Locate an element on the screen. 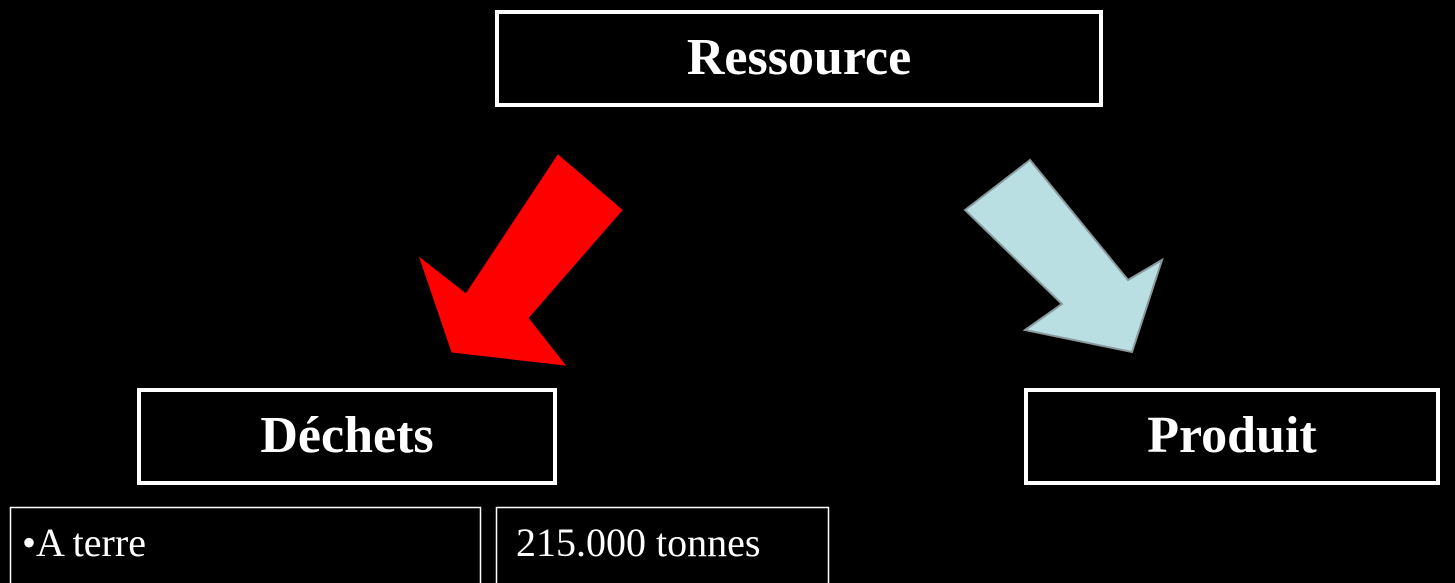 The image size is (1455, 583). detail-text: •A terre is located at coordinates (84, 542).